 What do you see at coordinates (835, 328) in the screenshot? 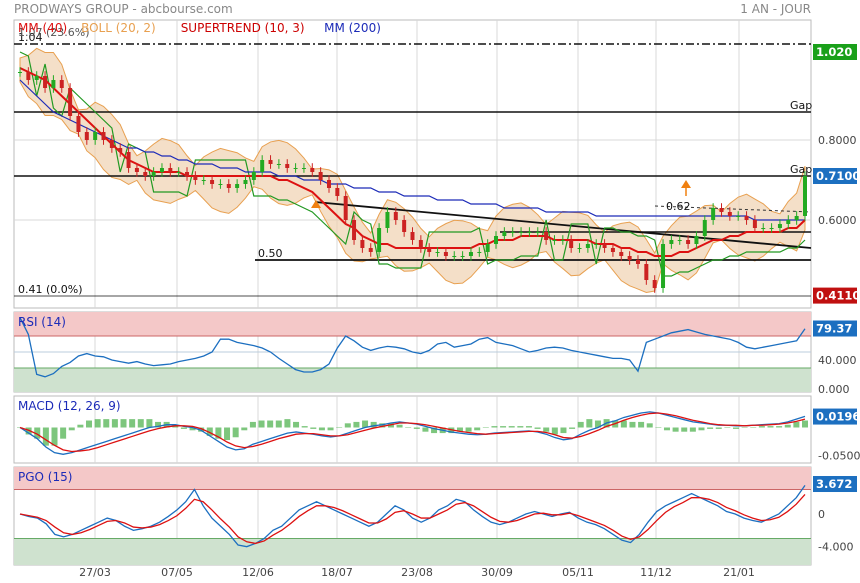
I see `rsi-value-box` at bounding box center [835, 328].